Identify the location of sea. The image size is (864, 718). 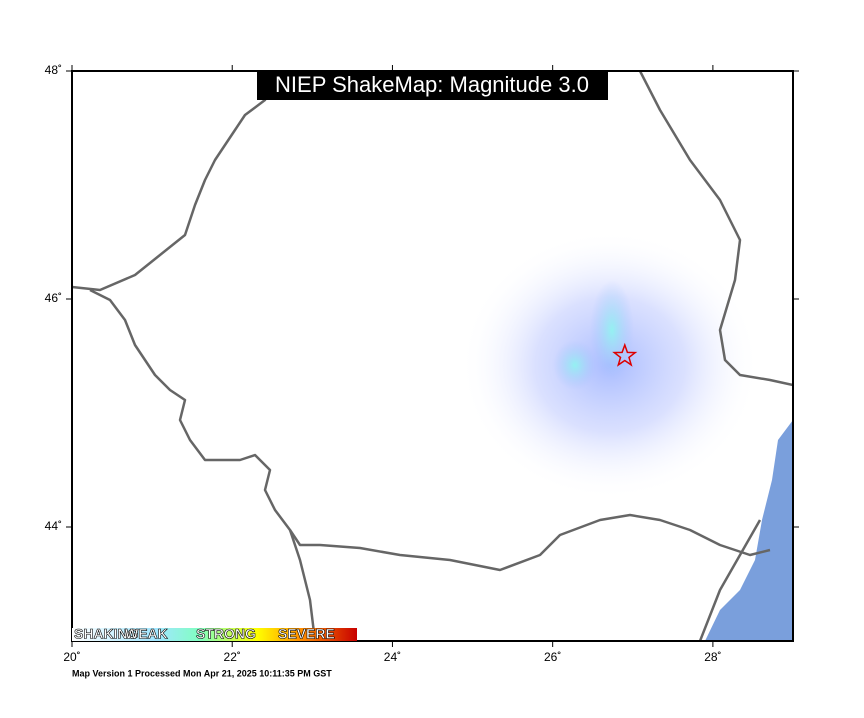
(749, 530).